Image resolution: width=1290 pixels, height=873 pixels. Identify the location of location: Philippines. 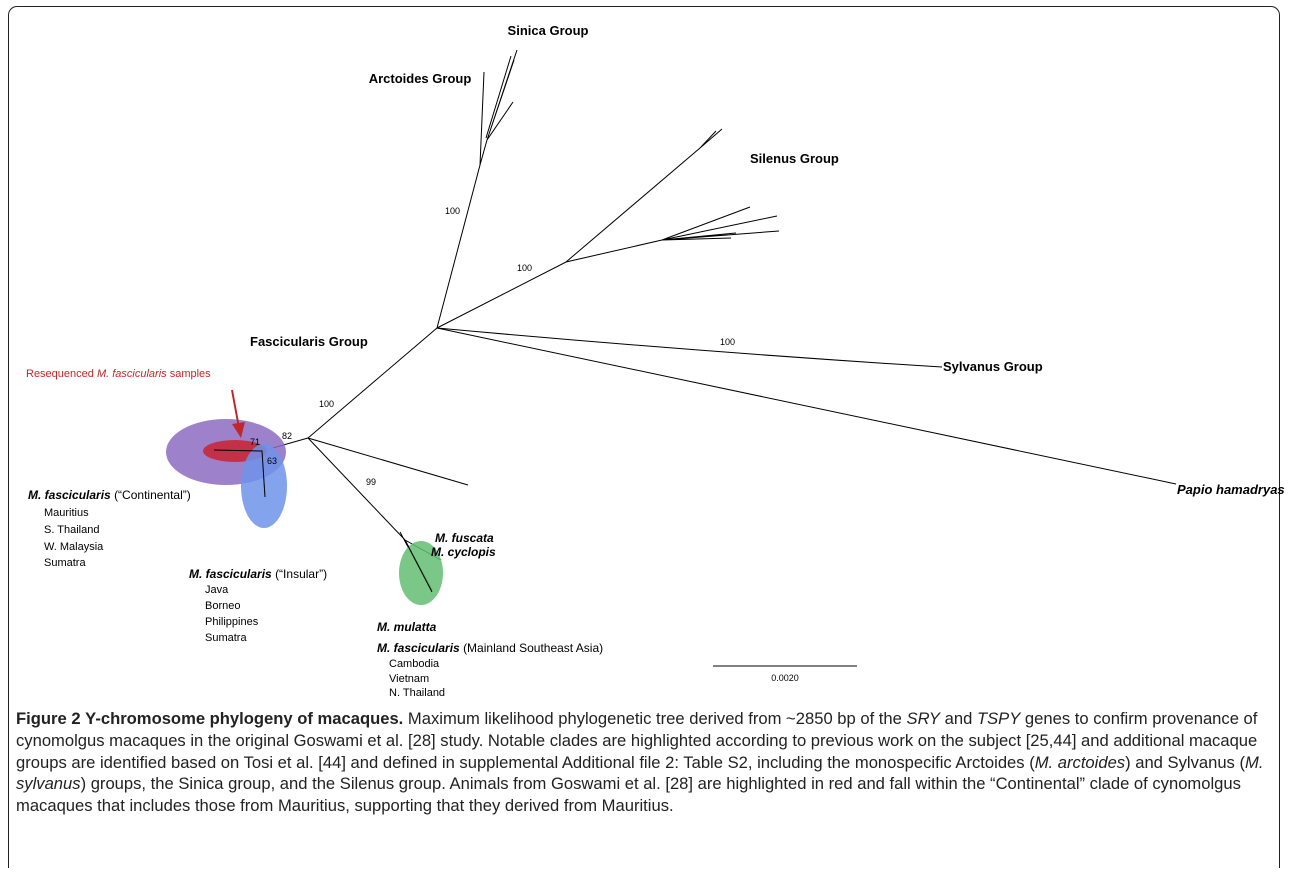
(232, 622).